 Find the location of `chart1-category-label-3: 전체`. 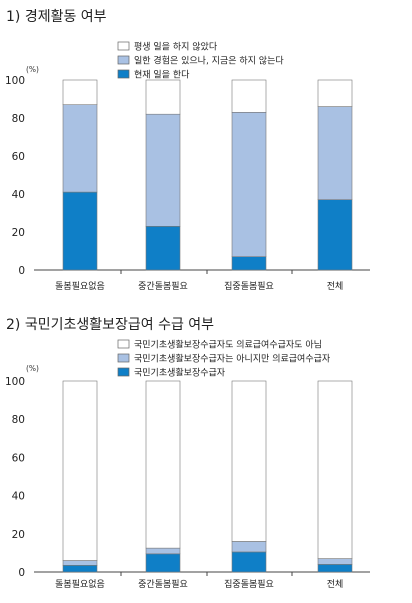

chart1-category-label-3: 전체 is located at coordinates (335, 286).